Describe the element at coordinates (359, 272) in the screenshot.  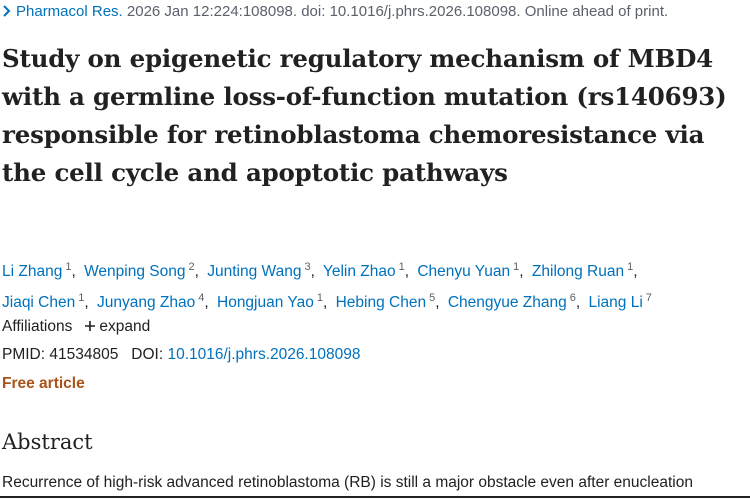
I see `author-link: Yelin Zhao` at that location.